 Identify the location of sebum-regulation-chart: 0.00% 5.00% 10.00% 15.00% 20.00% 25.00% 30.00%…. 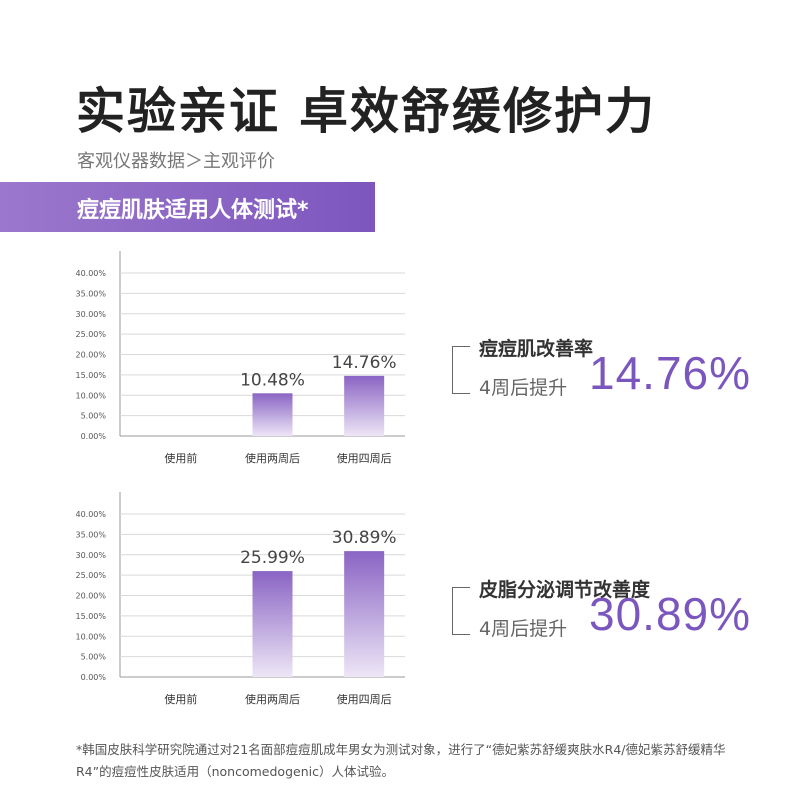
(240, 596).